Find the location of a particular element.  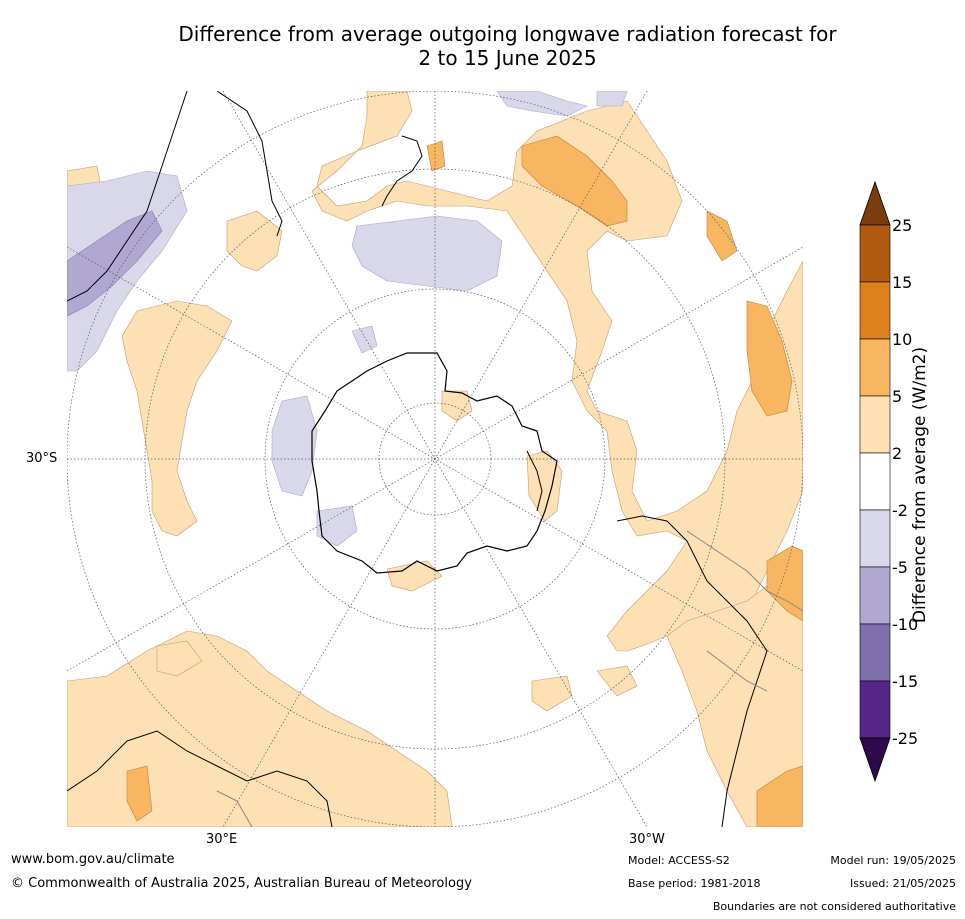

colorbar-tick-label: 25 is located at coordinates (902, 225).